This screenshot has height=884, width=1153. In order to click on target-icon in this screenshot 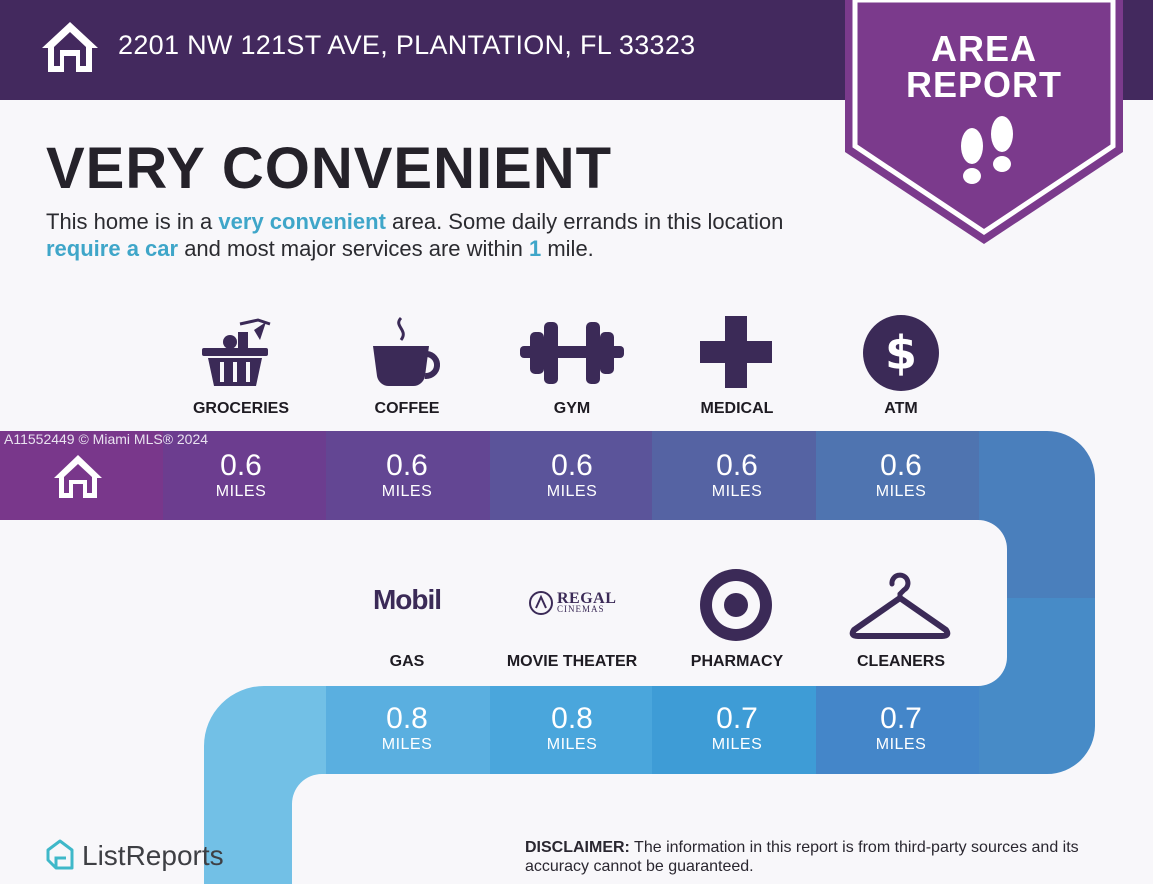, I will do `click(736, 605)`.